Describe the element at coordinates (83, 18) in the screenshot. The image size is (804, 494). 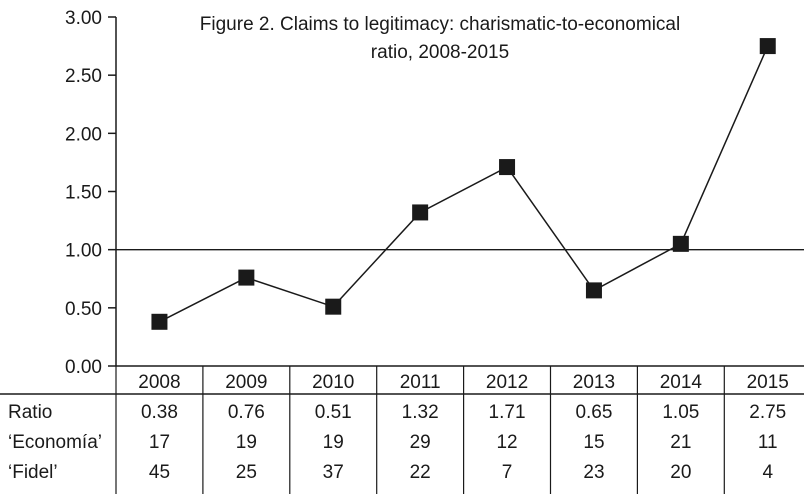
I see `y-tick-label: 3.00` at that location.